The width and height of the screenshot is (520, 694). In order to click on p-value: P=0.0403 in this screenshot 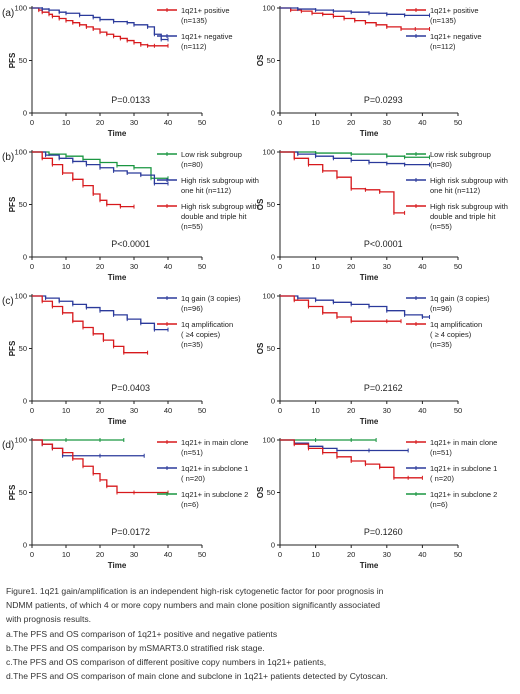, I will do `click(130, 388)`.